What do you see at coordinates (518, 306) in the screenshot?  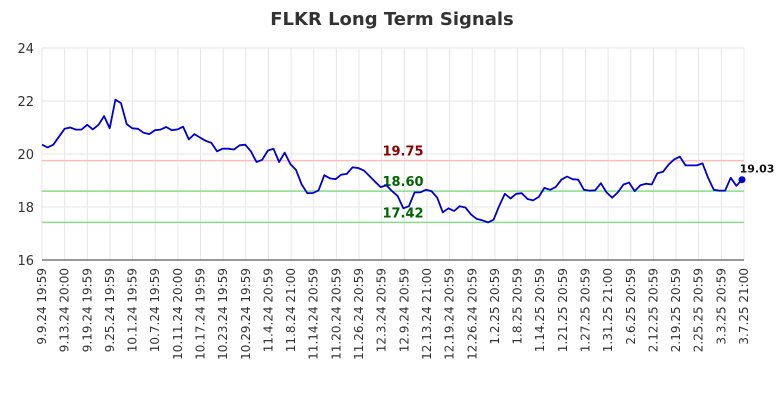 I see `x-tick-label: 1.8.25 20:59` at bounding box center [518, 306].